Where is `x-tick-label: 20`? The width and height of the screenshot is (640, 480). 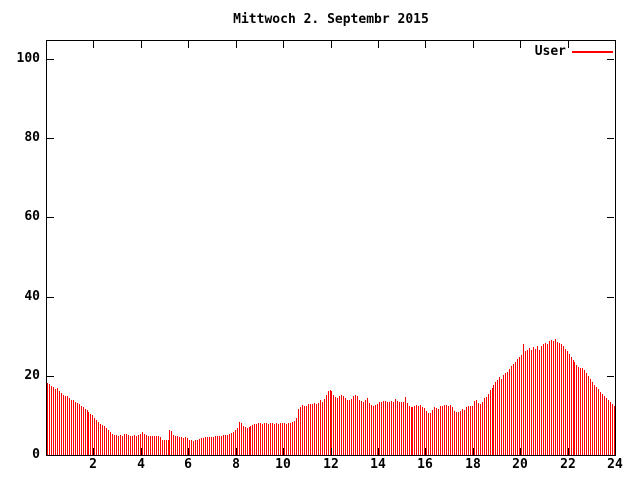 x-tick-label: 20 is located at coordinates (520, 464).